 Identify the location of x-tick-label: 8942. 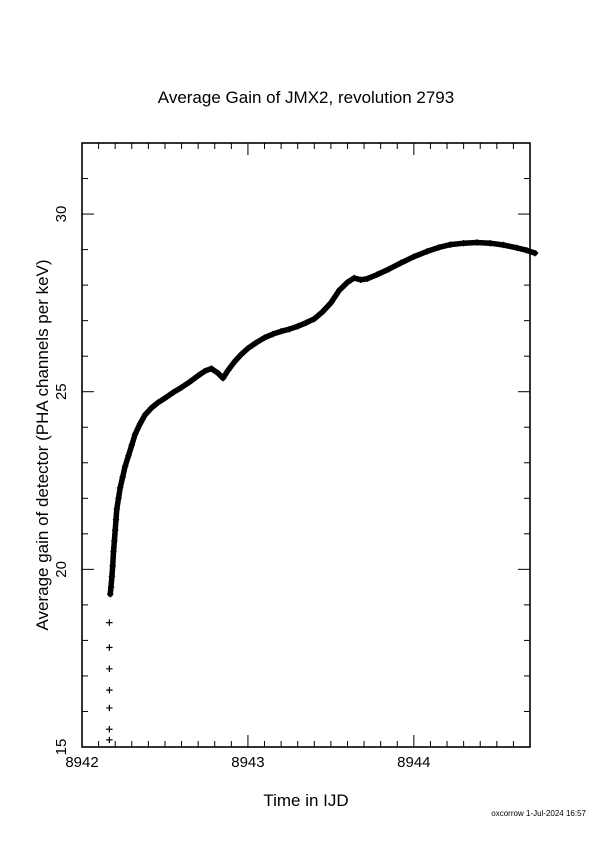
(81, 762).